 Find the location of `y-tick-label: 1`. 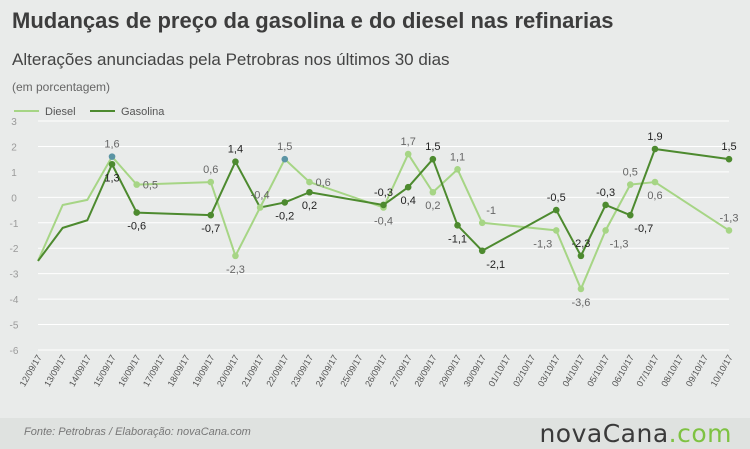

y-tick-label: 1 is located at coordinates (14, 173).